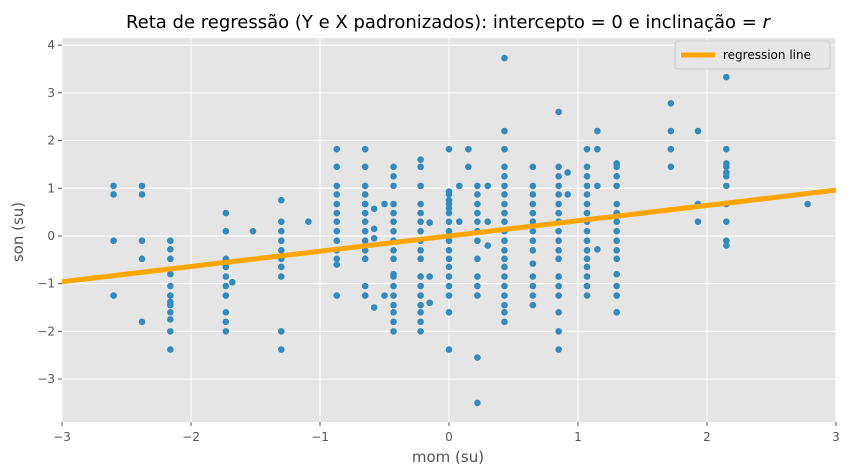 Image resolution: width=850 pixels, height=474 pixels. Describe the element at coordinates (46, 379) in the screenshot. I see `y-tick-label: −3` at that location.